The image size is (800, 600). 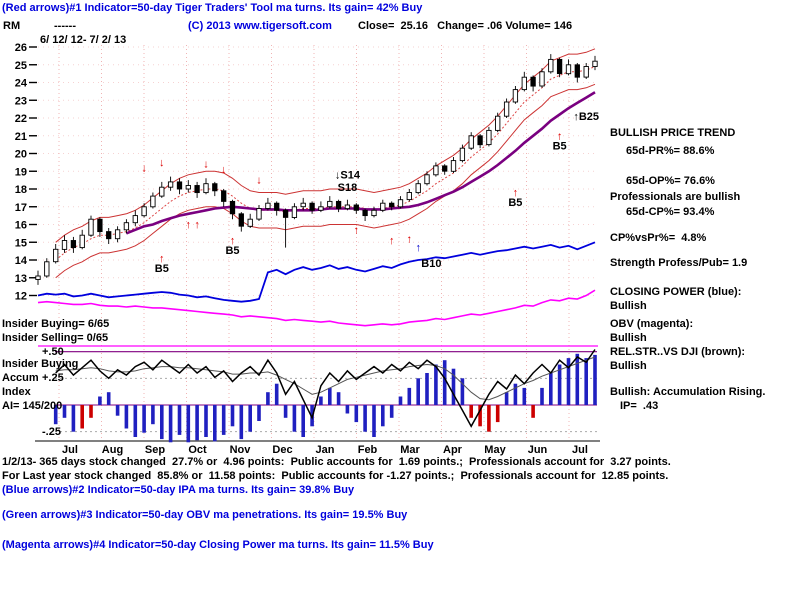 What do you see at coordinates (21, 243) in the screenshot?
I see `svg-text: 15` at bounding box center [21, 243].